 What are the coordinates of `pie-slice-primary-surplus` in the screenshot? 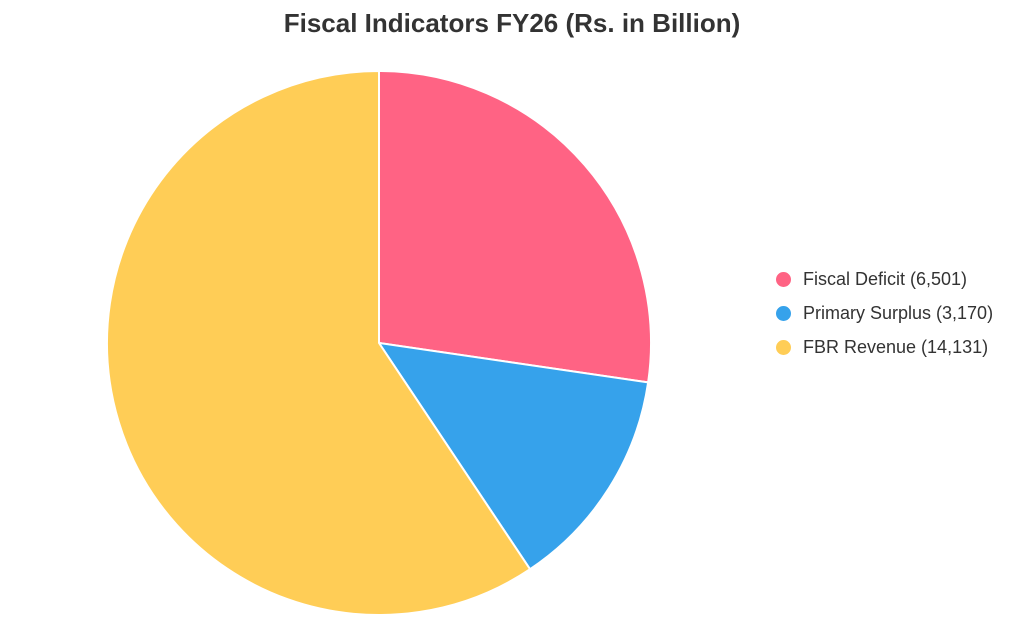 It's located at (513, 456).